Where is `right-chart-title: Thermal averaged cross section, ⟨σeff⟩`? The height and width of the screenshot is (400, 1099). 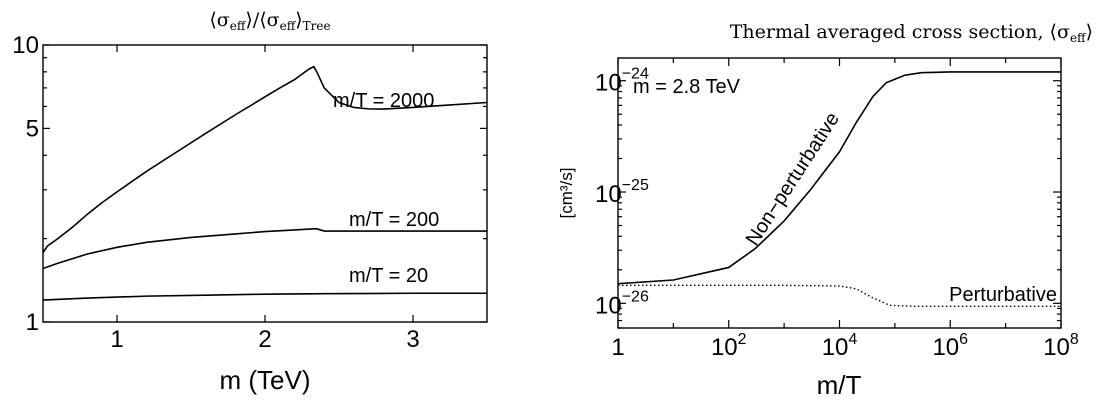 right-chart-title: Thermal averaged cross section, ⟨σeff⟩ is located at coordinates (911, 33).